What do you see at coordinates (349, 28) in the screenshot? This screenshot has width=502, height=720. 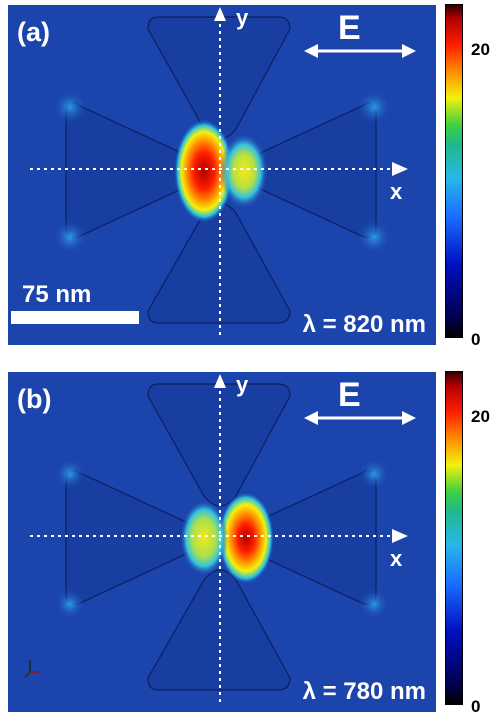 I see `field-label-a: E` at bounding box center [349, 28].